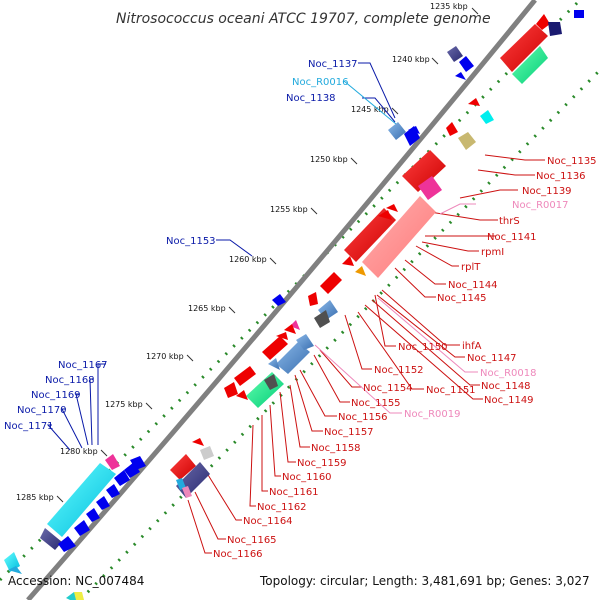 This screenshot has width=600, height=600. Describe the element at coordinates (376, 403) in the screenshot. I see `gene-label: Noc_1155` at that location.